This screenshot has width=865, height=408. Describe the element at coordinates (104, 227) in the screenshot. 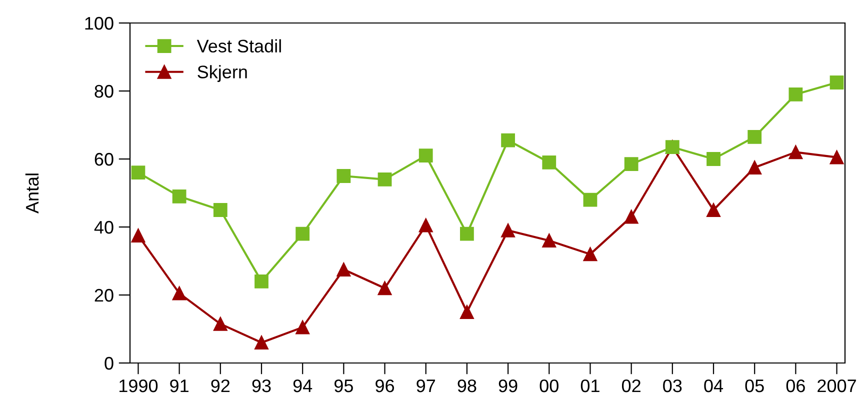

I see `y-tick-label: 40` at that location.